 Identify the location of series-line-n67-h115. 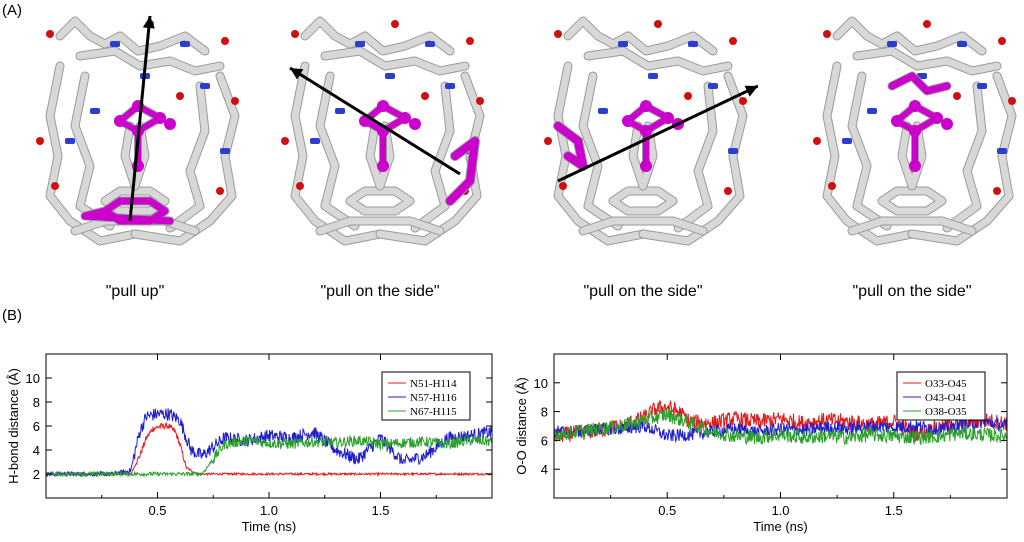
(269, 455).